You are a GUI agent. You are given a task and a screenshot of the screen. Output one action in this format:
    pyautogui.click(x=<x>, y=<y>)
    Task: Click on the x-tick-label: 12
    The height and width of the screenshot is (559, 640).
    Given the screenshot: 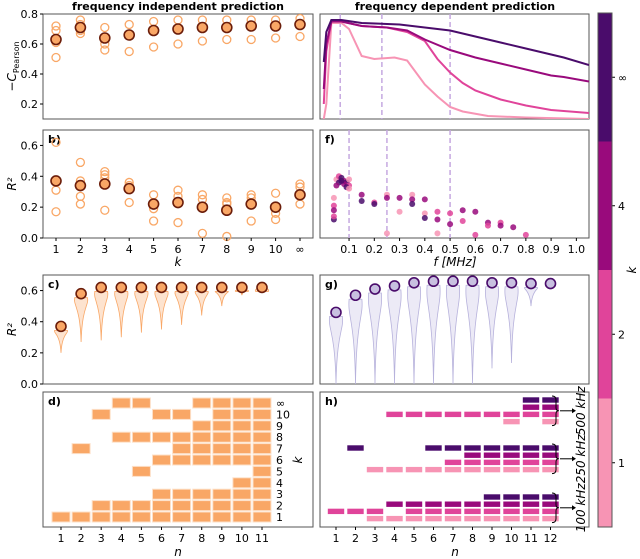 What is the action you would take?
    pyautogui.click(x=551, y=538)
    